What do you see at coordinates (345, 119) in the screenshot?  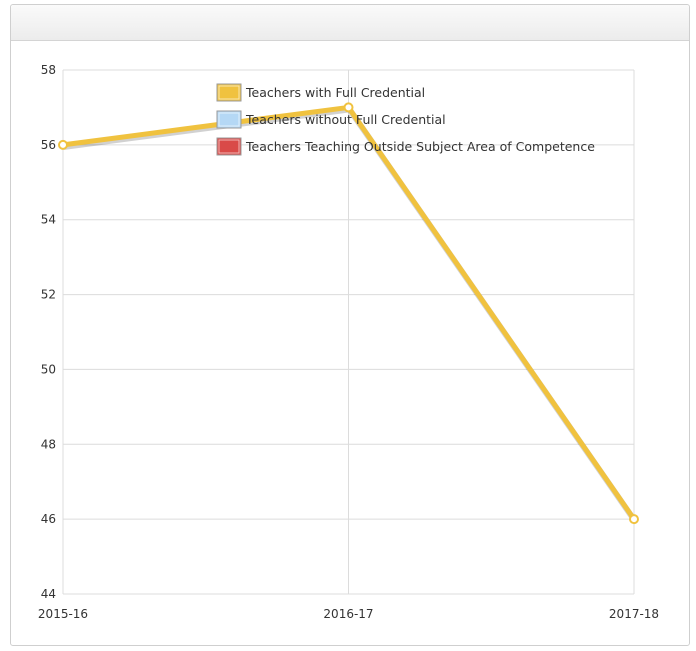 I see `legend-label: Teachers without Full Credential` at bounding box center [345, 119].